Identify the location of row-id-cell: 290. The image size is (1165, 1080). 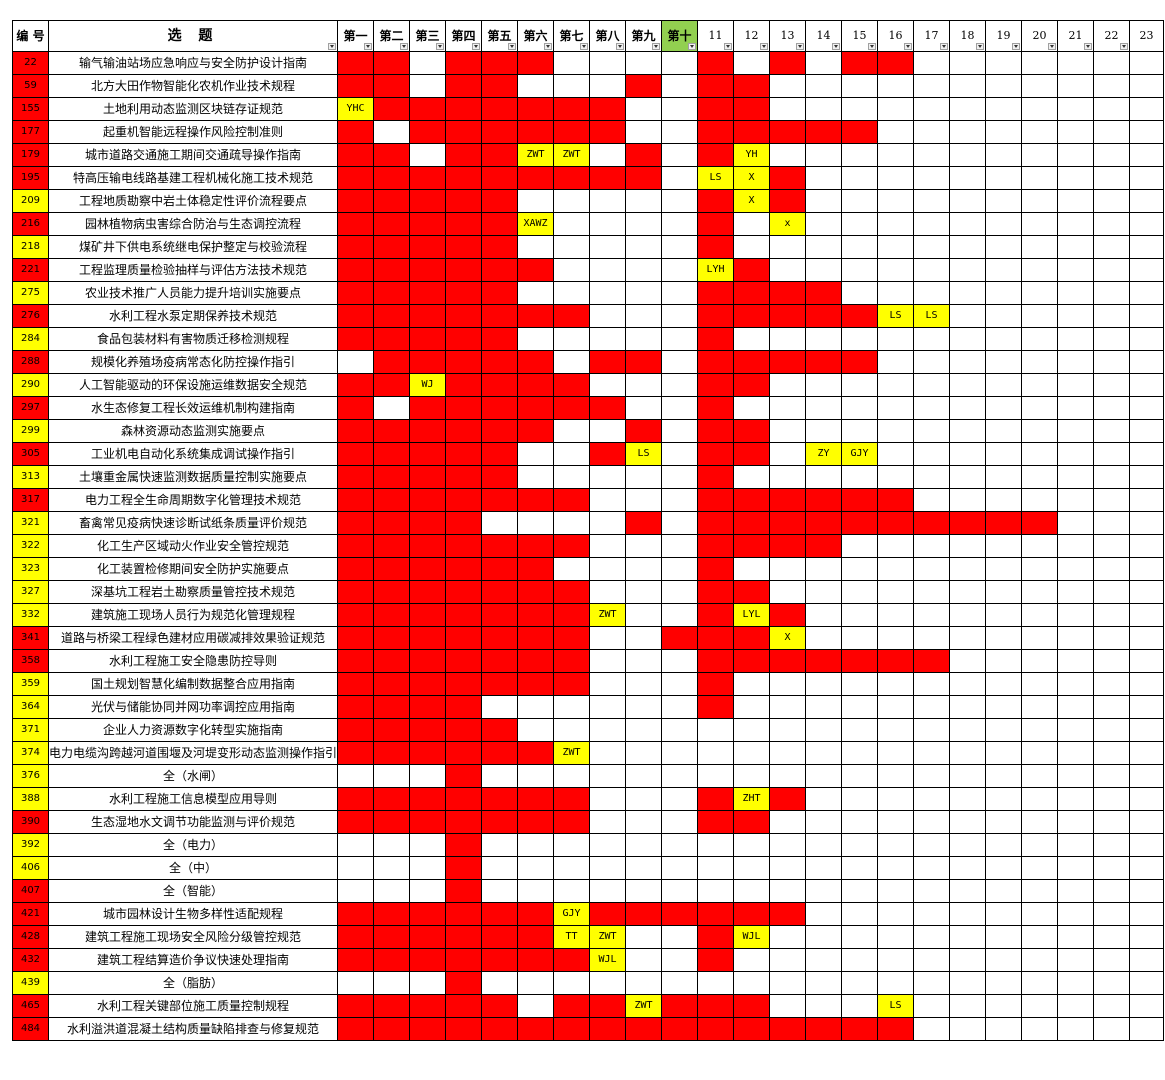
(30, 385).